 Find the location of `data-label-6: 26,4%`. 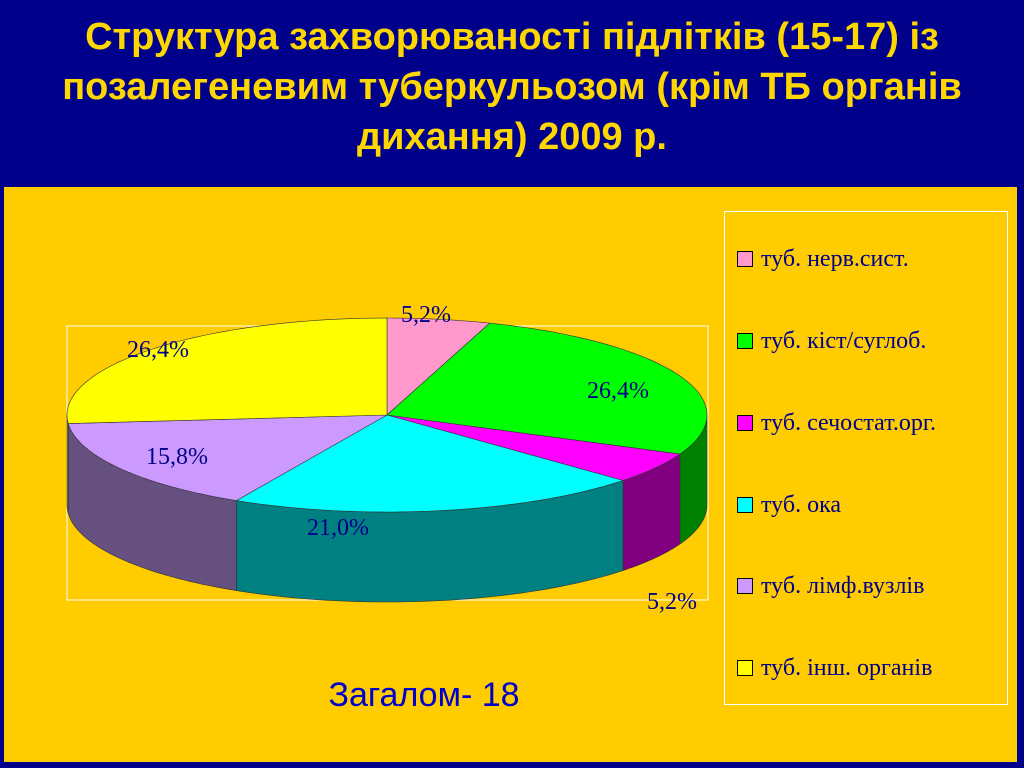

data-label-6: 26,4% is located at coordinates (158, 350).